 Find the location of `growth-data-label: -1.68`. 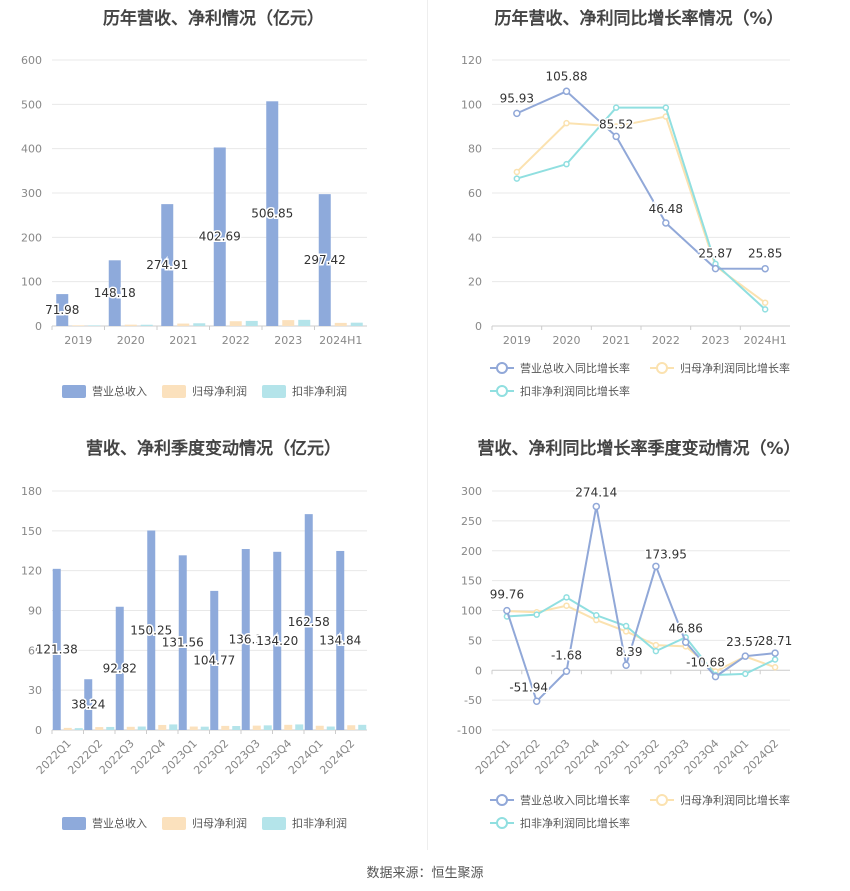

growth-data-label: -1.68 is located at coordinates (566, 655).